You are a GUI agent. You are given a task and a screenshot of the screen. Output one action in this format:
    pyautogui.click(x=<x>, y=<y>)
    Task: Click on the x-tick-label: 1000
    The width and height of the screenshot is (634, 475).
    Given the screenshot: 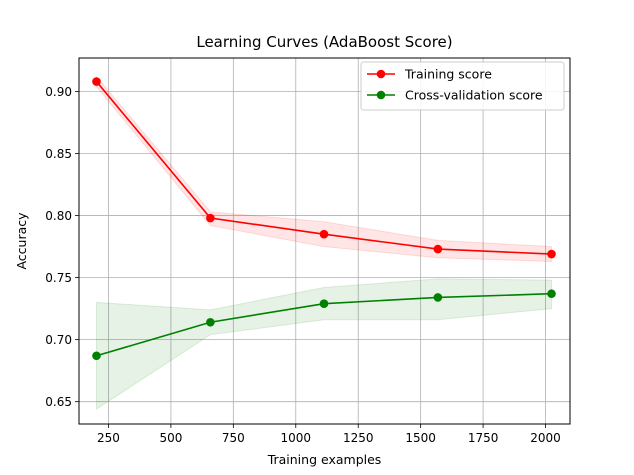 What is the action you would take?
    pyautogui.click(x=296, y=438)
    